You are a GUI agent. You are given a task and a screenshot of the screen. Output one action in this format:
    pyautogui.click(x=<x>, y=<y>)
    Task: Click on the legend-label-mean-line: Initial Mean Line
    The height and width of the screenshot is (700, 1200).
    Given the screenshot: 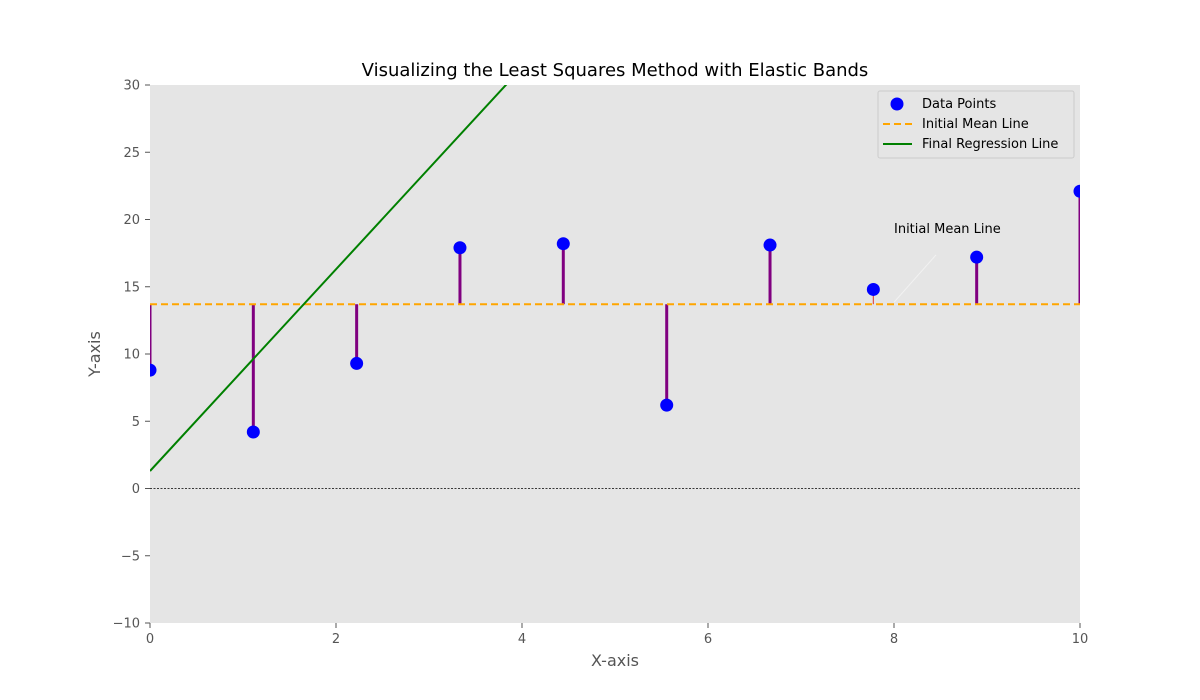 What is the action you would take?
    pyautogui.click(x=975, y=124)
    